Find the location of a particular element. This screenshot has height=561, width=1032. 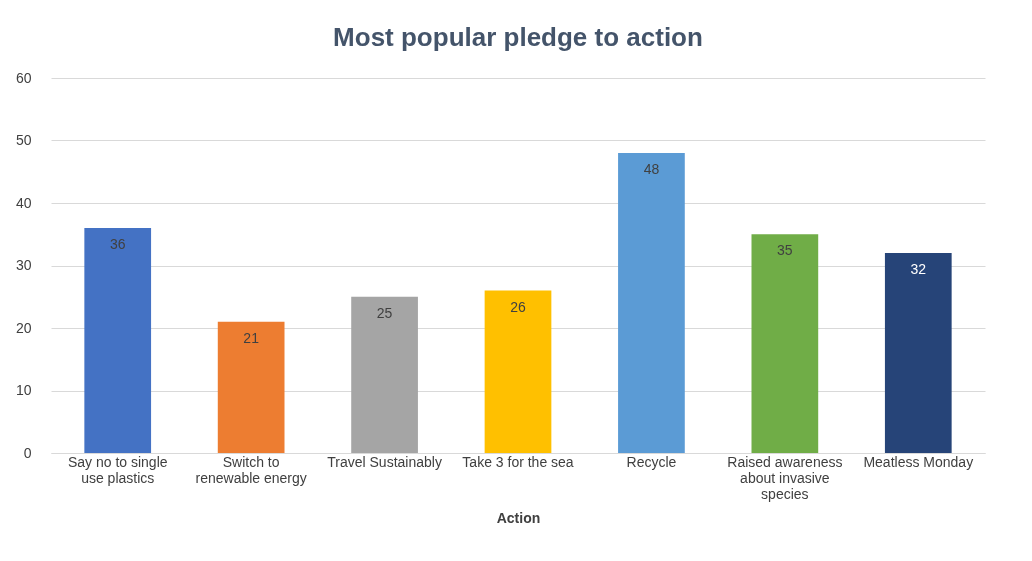

x-tick-label: Say no to single use plastics is located at coordinates (117, 469).